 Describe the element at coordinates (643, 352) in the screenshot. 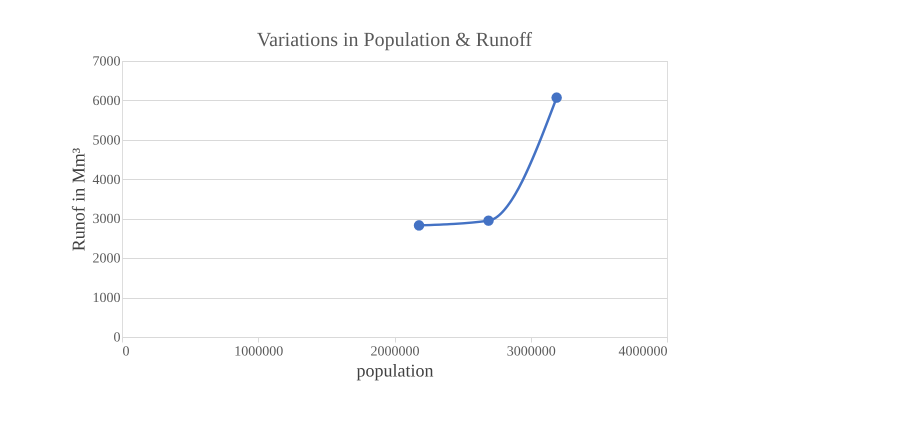

I see `x-tick-label: 4000000` at that location.